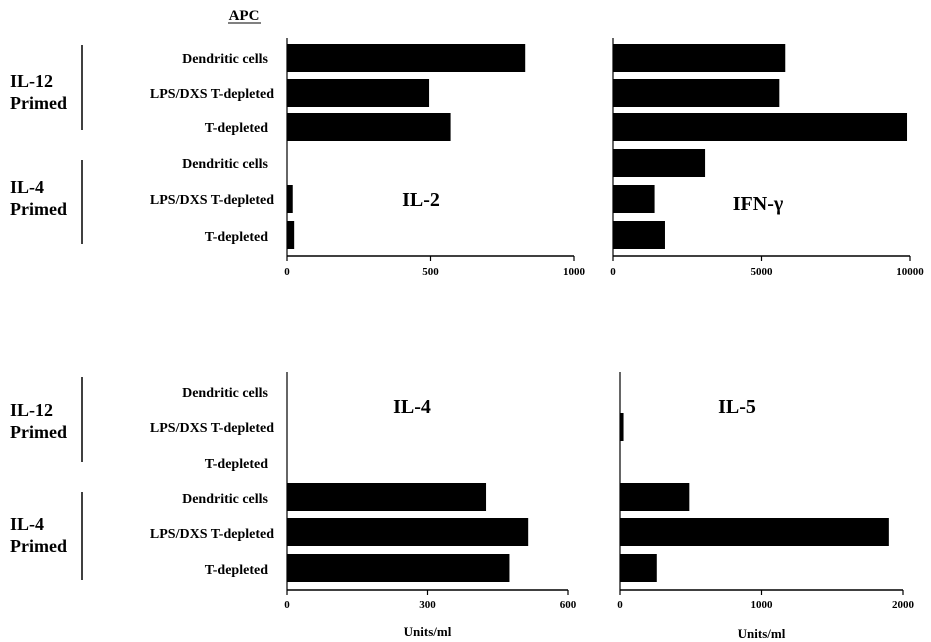 This screenshot has height=642, width=931. I want to click on panel-title: IL-5, so click(737, 407).